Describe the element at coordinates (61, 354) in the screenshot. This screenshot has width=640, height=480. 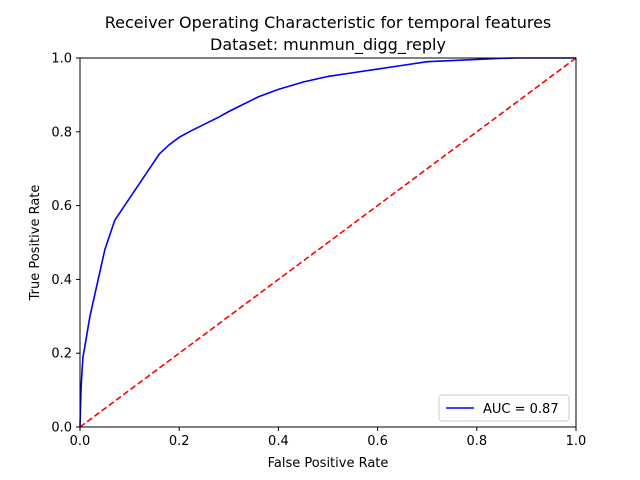
I see `y-tick-label: 0.2` at that location.